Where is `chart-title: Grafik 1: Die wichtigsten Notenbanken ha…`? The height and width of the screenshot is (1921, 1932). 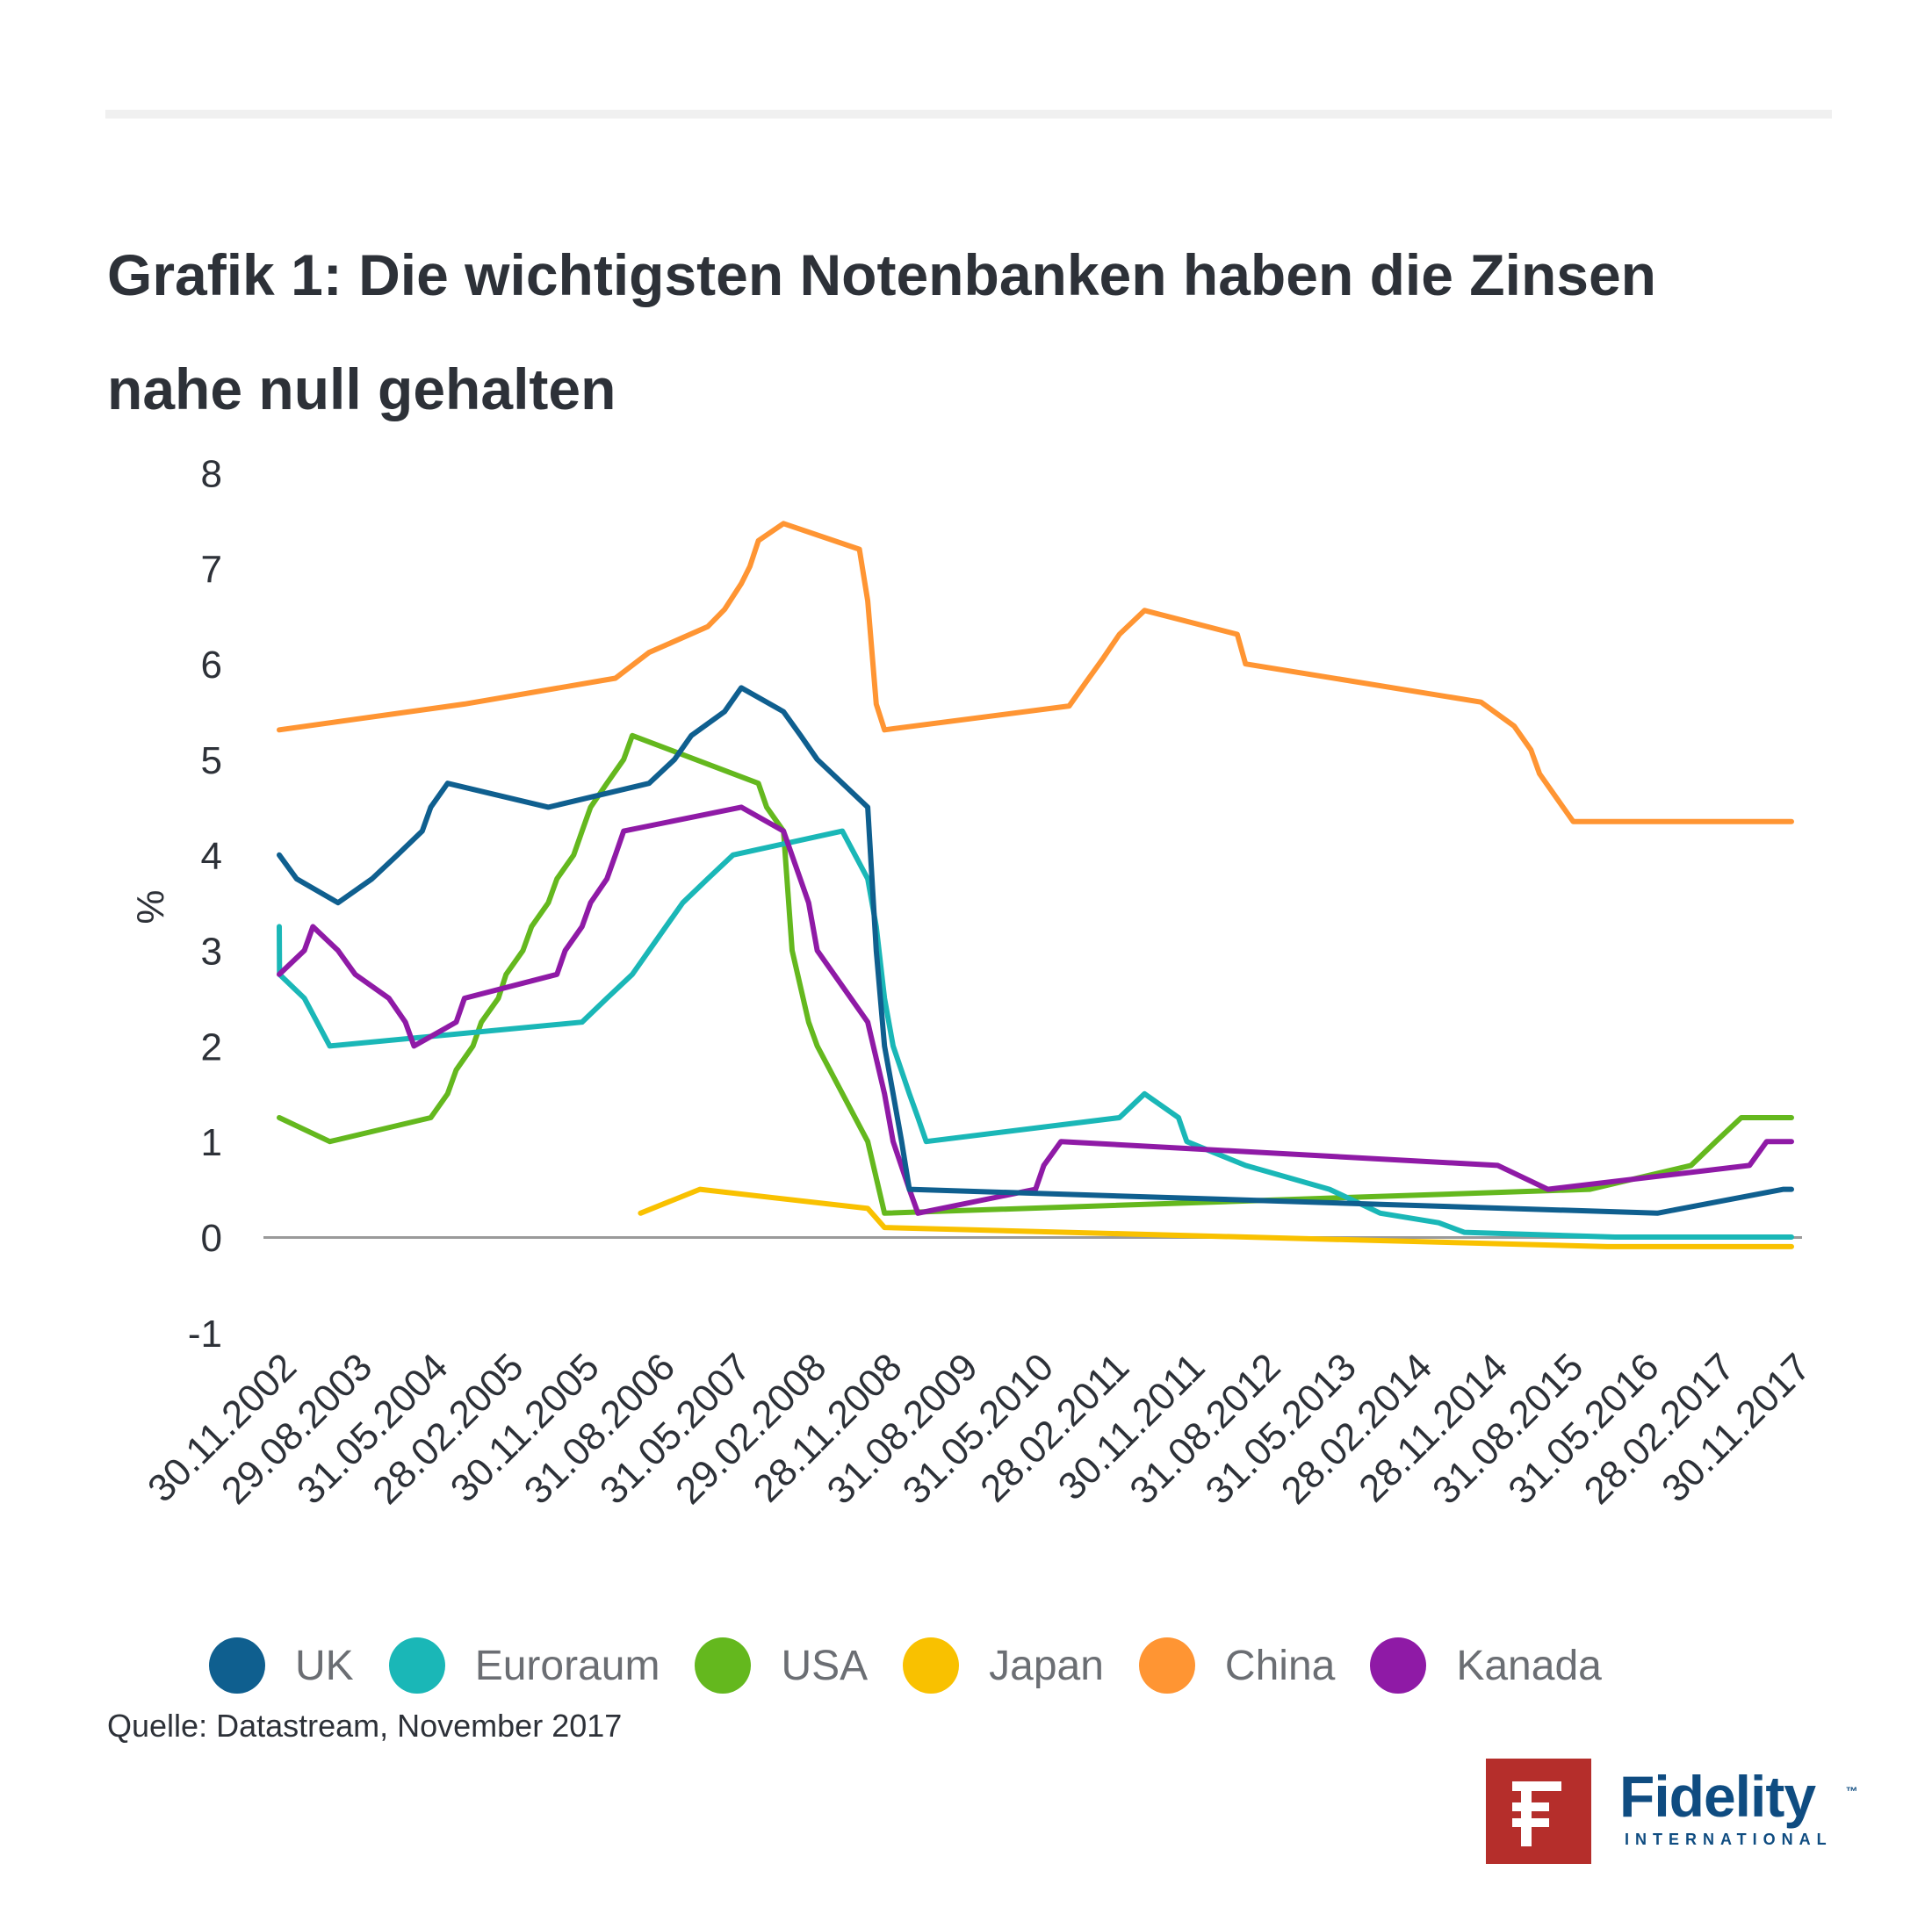
chart-title: Grafik 1: Die wichtigsten Notenbanken ha… is located at coordinates (968, 332).